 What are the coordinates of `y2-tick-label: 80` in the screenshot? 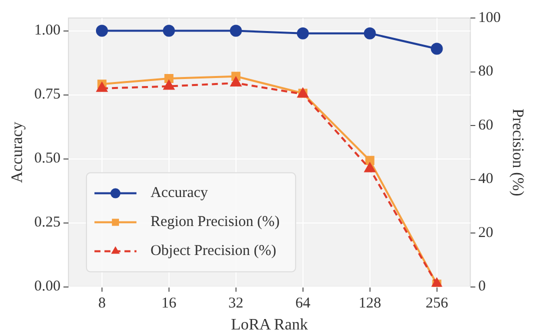 It's located at (486, 72).